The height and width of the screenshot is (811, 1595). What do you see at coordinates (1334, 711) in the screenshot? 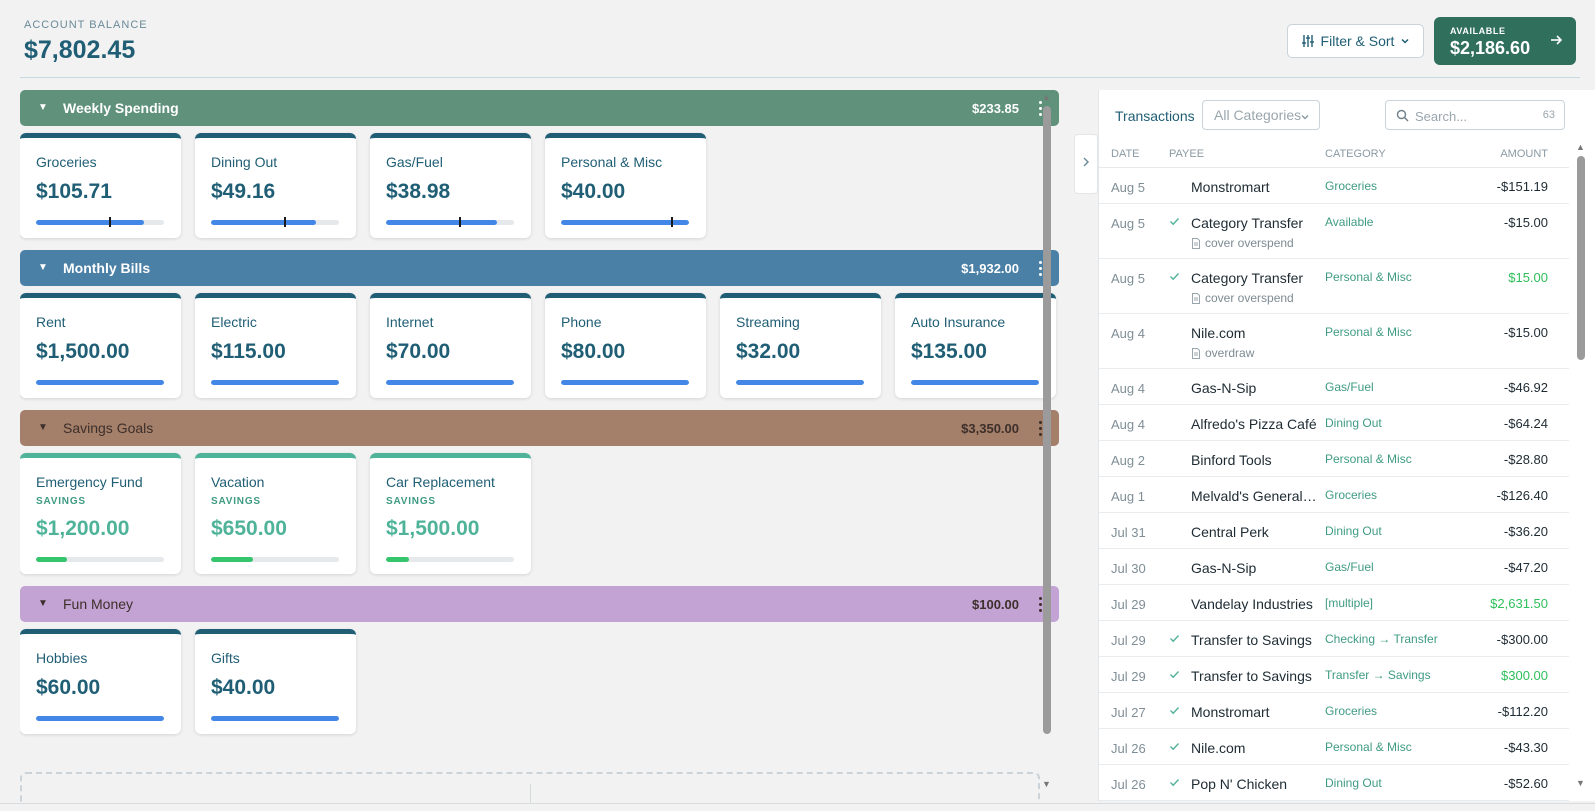
I see `transaction-row: Jul 27 Monstromart Groceries -$112.20` at bounding box center [1334, 711].